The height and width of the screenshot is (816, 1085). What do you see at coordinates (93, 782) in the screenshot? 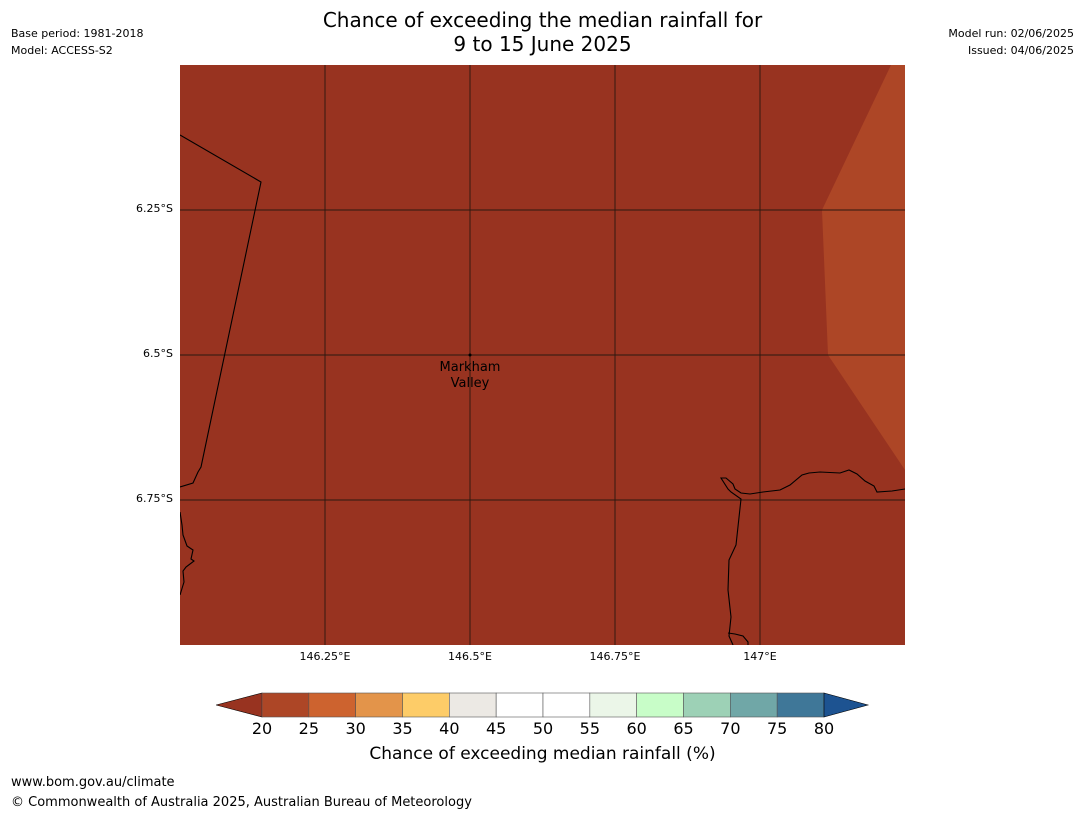
I see `footer-url: www.bom.gov.au/climate` at bounding box center [93, 782].